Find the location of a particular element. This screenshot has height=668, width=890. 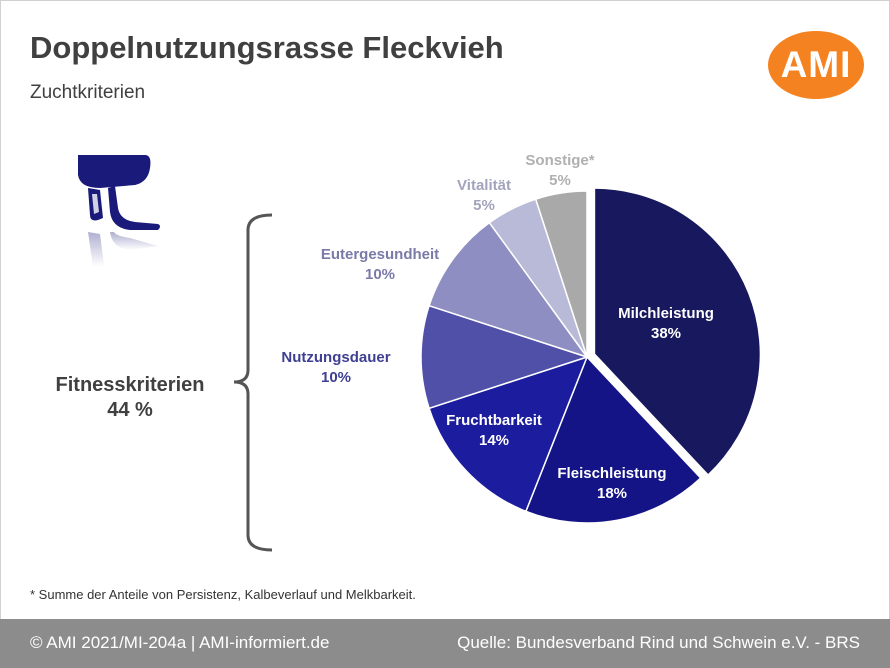

slice-label: Fleischleistung is located at coordinates (611, 473).